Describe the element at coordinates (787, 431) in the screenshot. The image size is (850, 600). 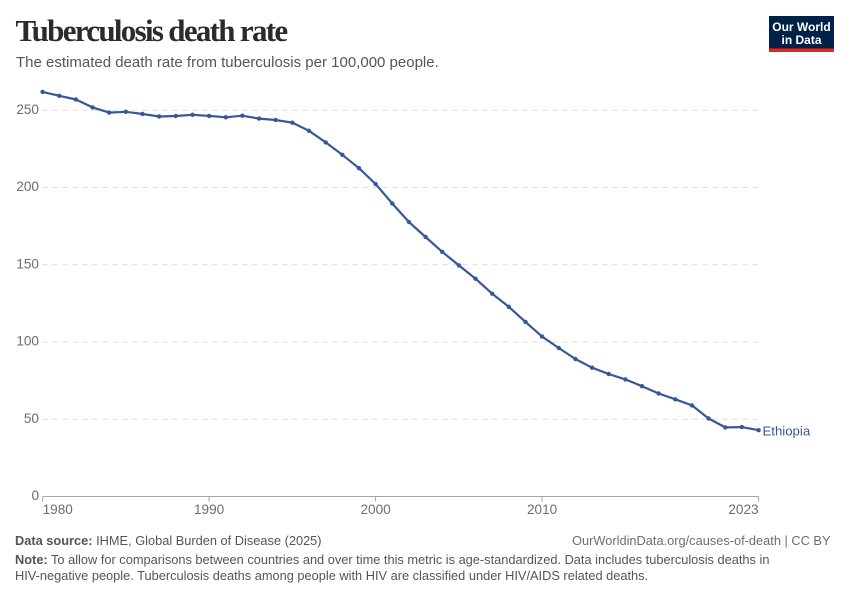
I see `svg-text: Ethiopia` at that location.